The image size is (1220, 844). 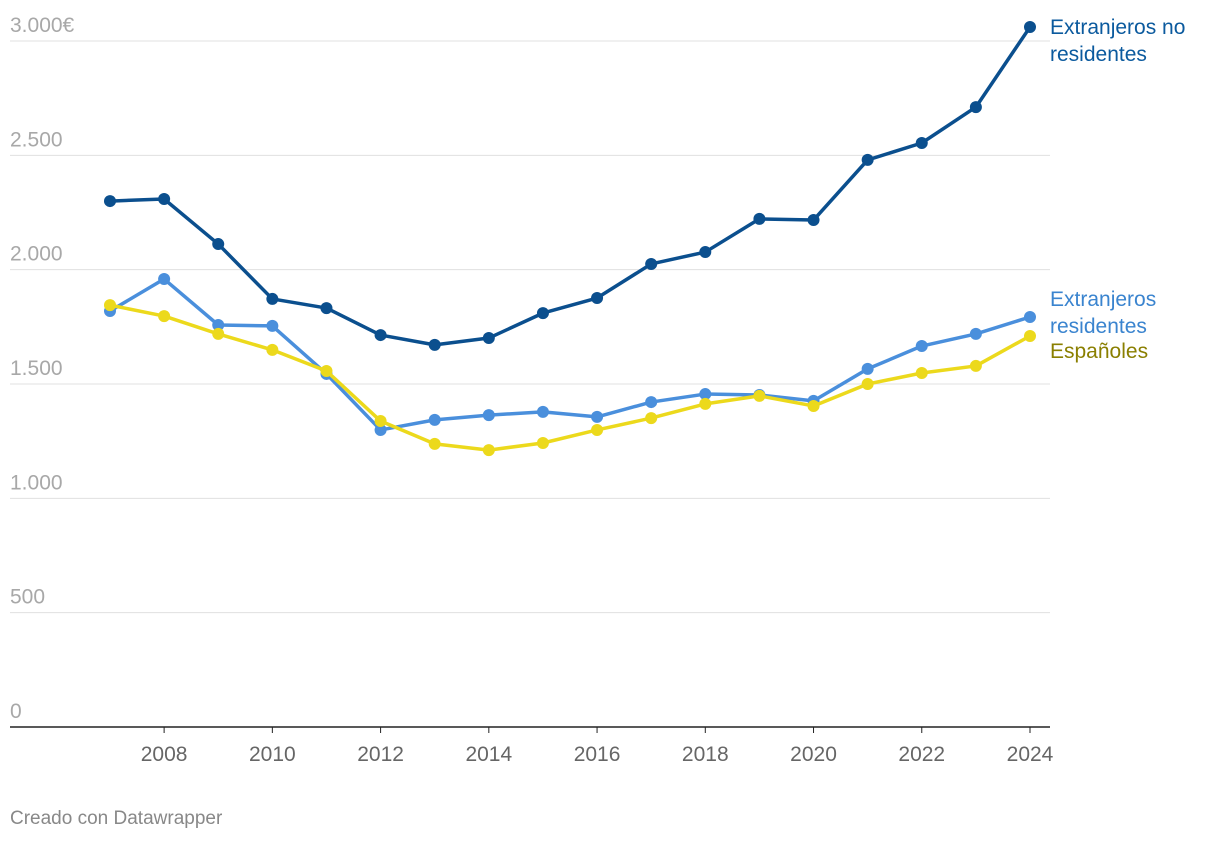 What do you see at coordinates (705, 754) in the screenshot?
I see `x-tick-label: 2018` at bounding box center [705, 754].